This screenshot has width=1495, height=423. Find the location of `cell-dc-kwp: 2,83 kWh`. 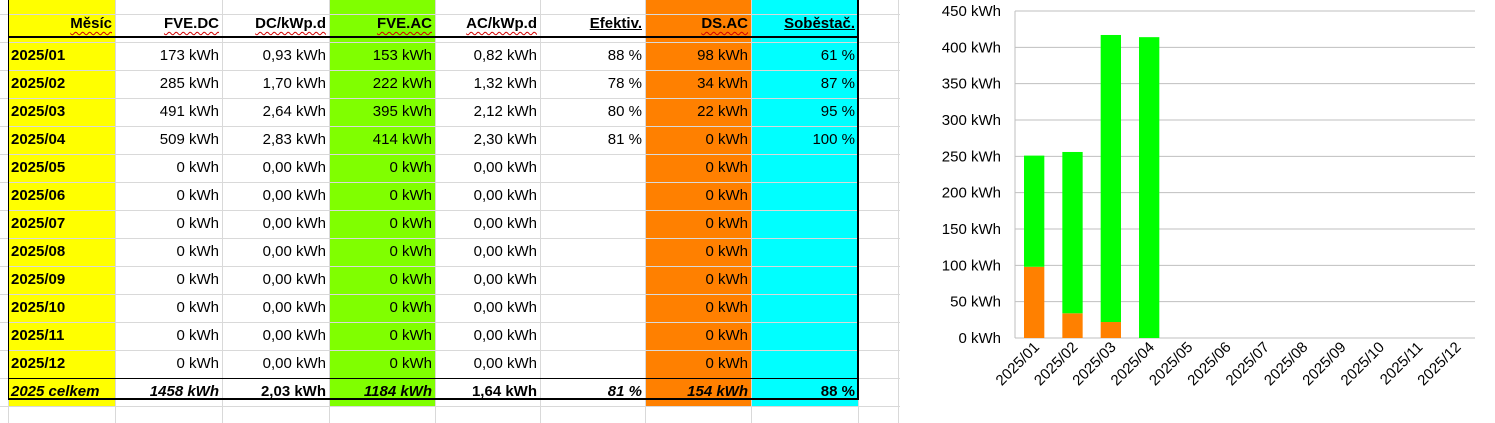

cell-dc-kwp: 2,83 kWh is located at coordinates (294, 139).